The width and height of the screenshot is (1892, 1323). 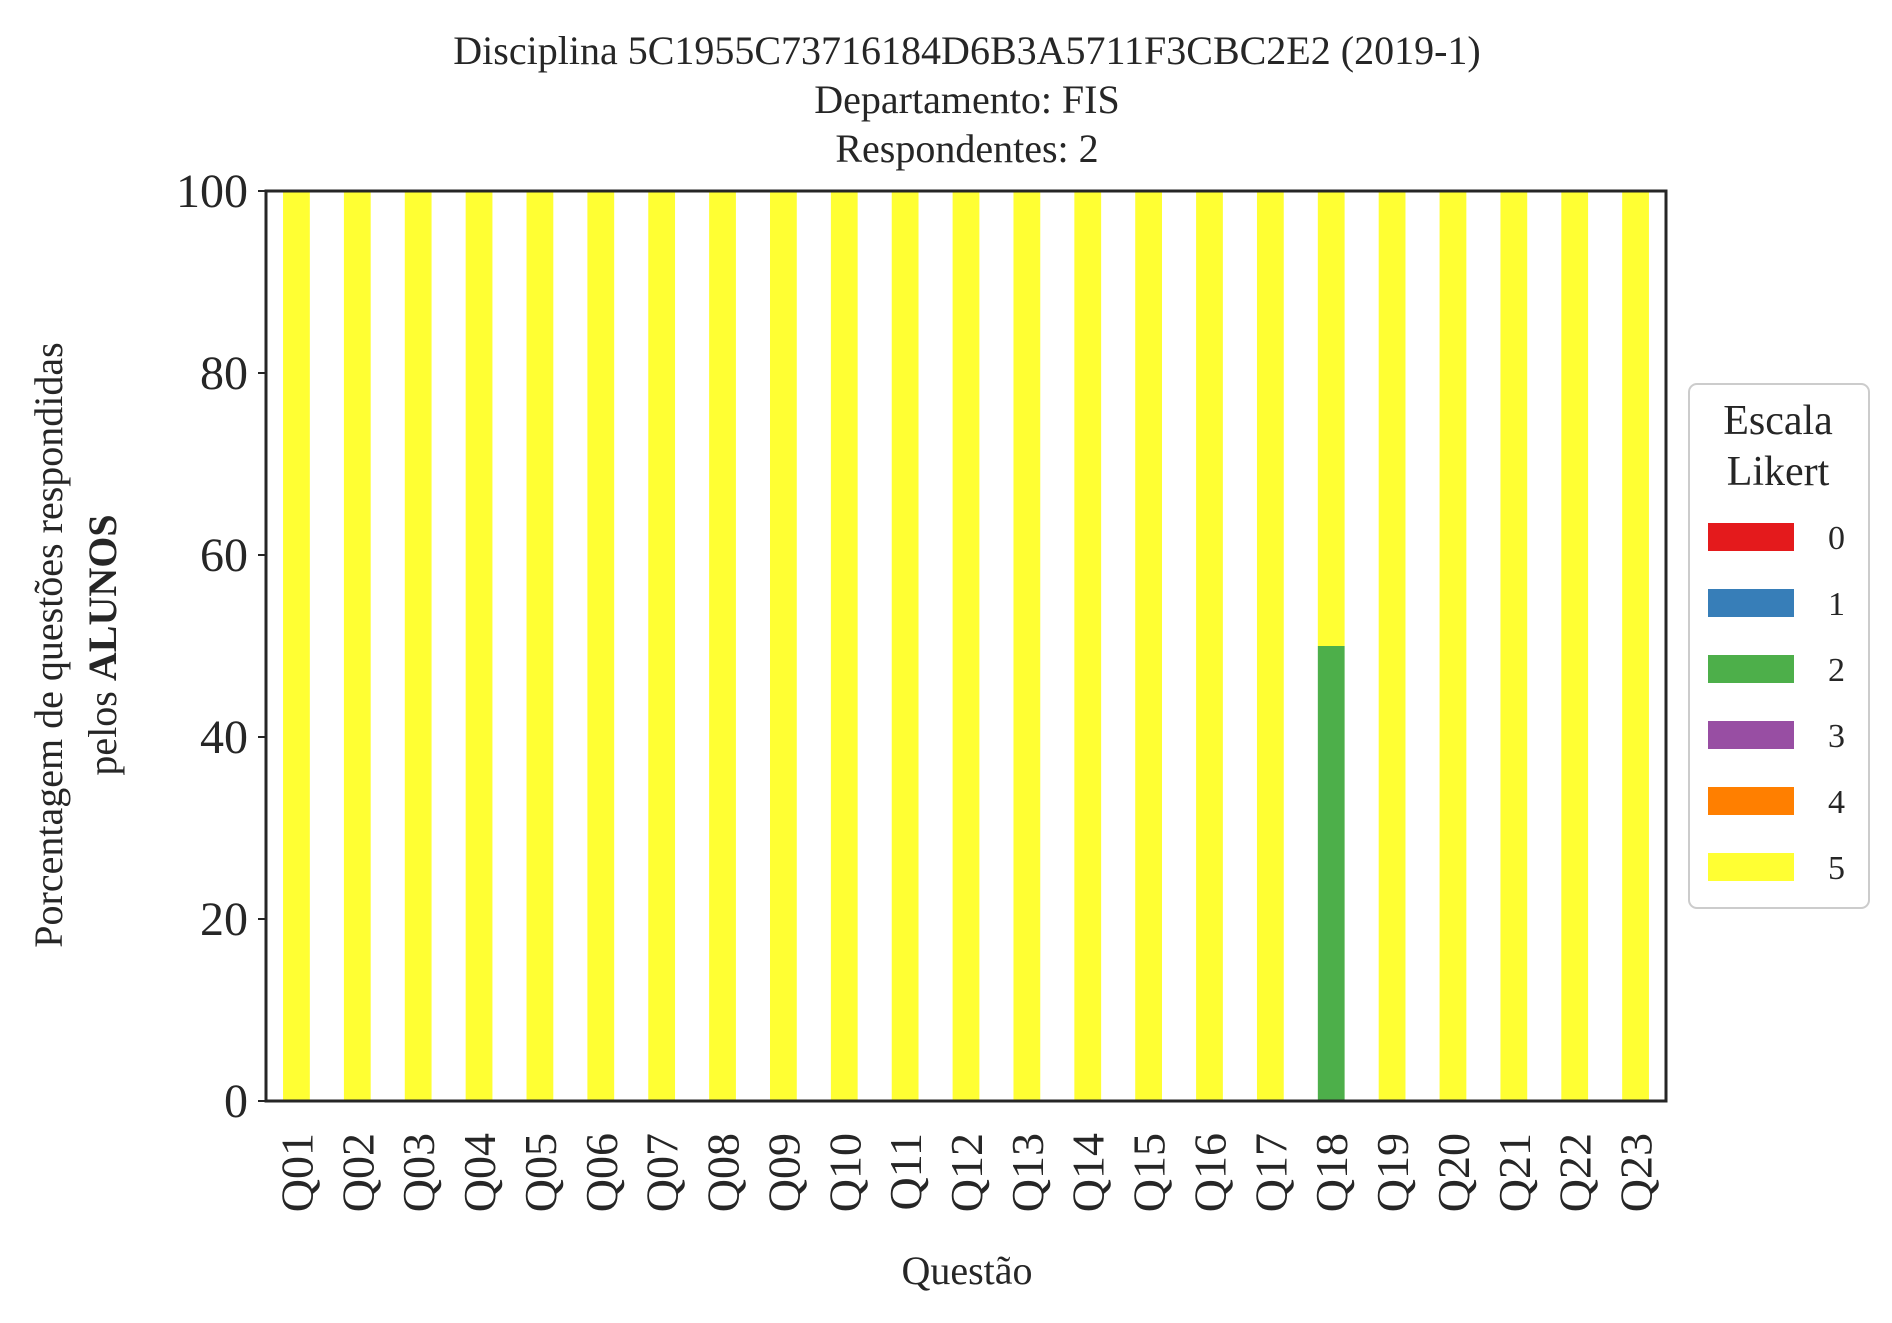 What do you see at coordinates (102, 733) in the screenshot?
I see `y-axis-label-prefix: pelos` at bounding box center [102, 733].